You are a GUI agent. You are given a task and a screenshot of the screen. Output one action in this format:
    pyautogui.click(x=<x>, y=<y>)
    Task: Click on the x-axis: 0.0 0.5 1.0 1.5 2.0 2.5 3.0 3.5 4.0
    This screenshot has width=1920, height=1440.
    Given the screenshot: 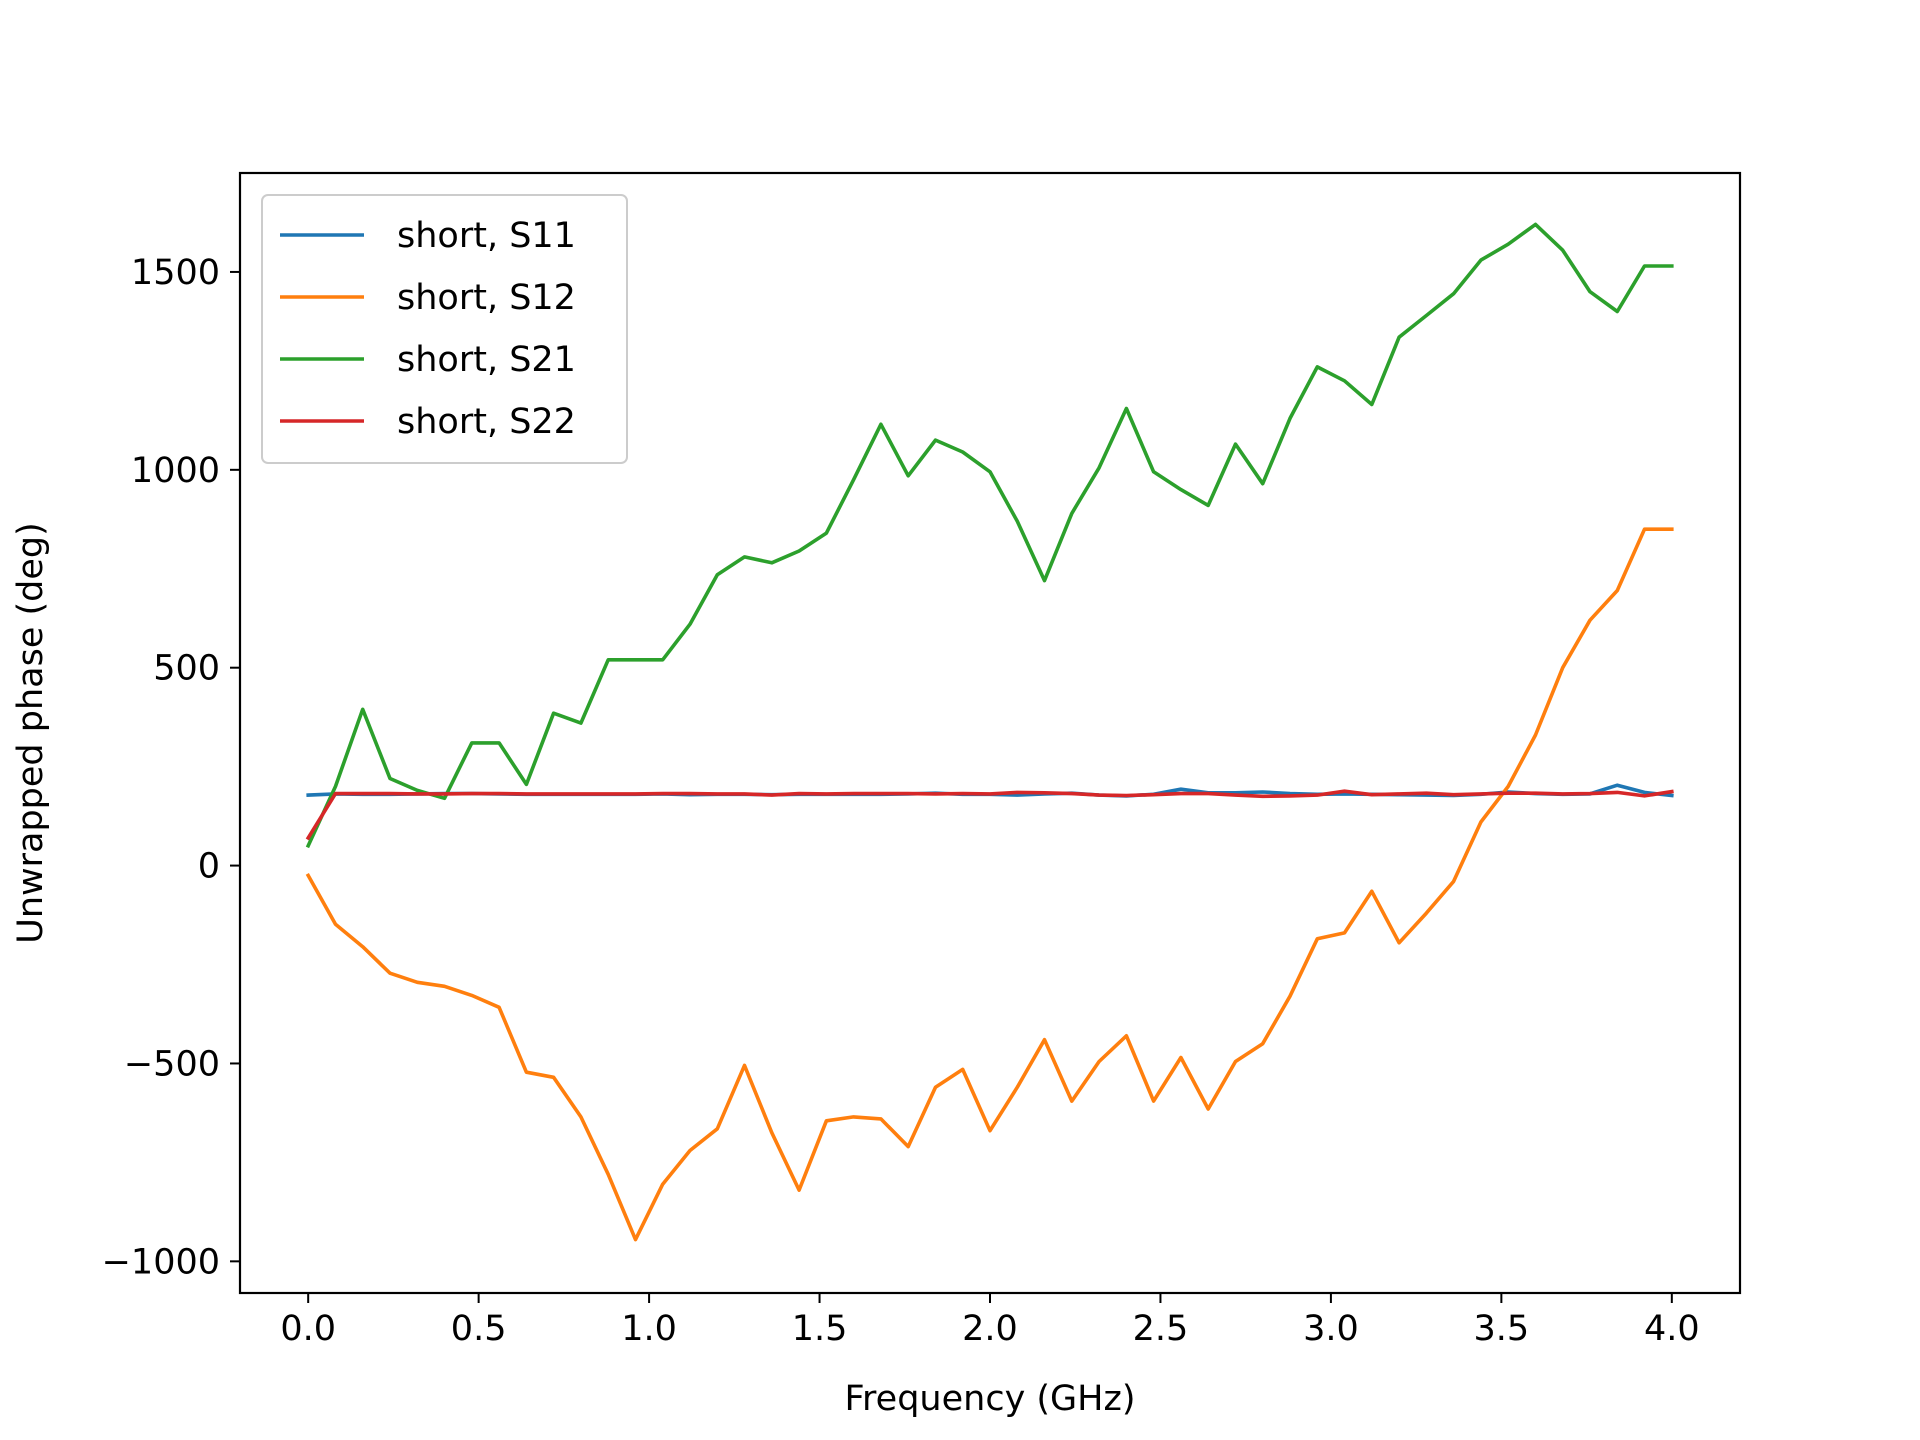 What is the action you would take?
    pyautogui.click(x=990, y=1321)
    